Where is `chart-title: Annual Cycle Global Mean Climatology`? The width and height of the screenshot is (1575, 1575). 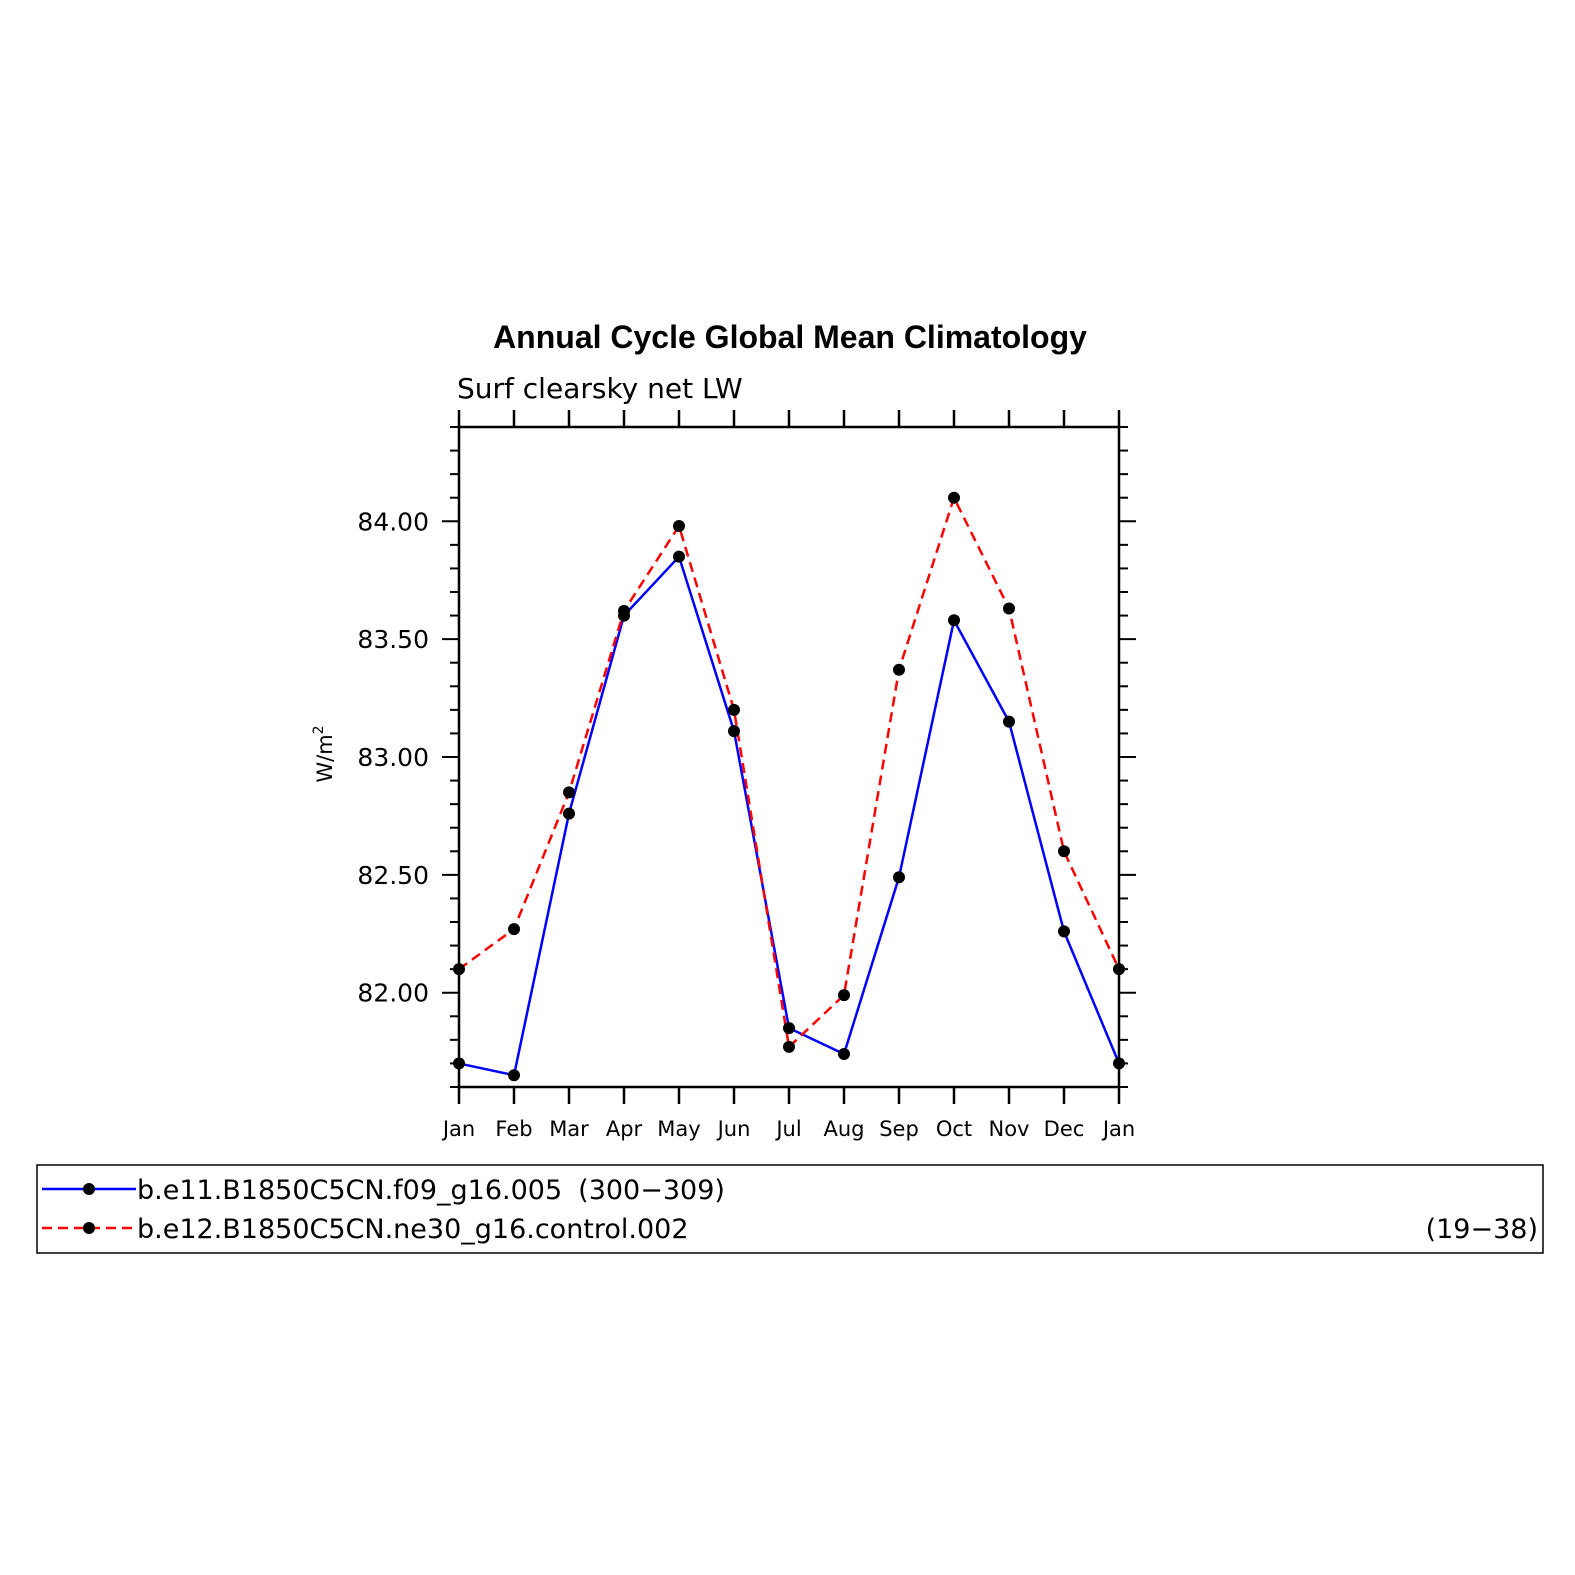 chart-title: Annual Cycle Global Mean Climatology is located at coordinates (790, 337).